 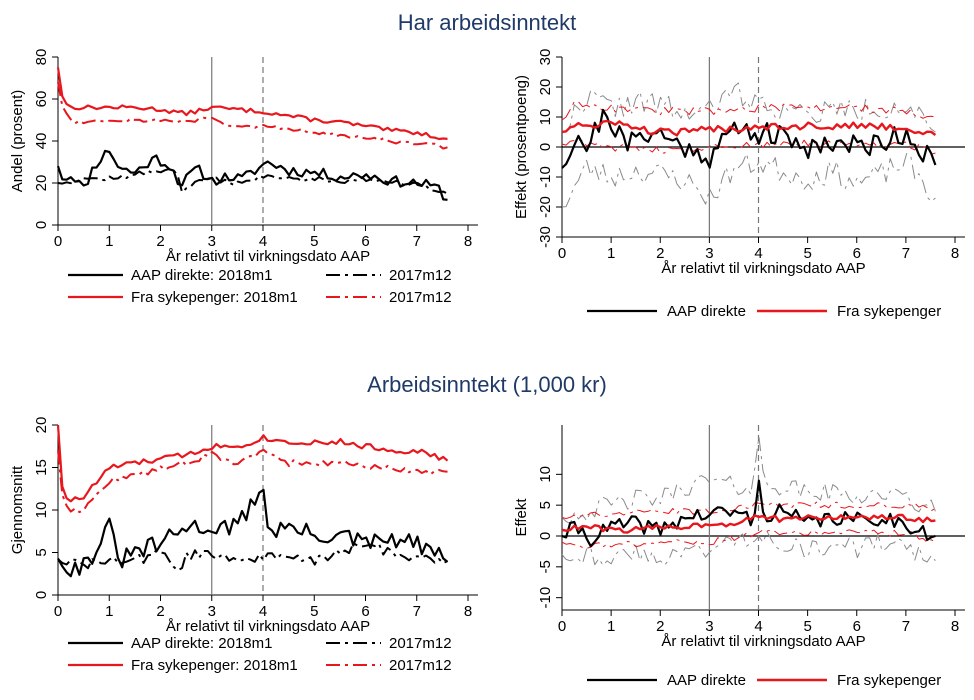 What do you see at coordinates (41, 141) in the screenshot?
I see `y-tick-label: 40` at bounding box center [41, 141].